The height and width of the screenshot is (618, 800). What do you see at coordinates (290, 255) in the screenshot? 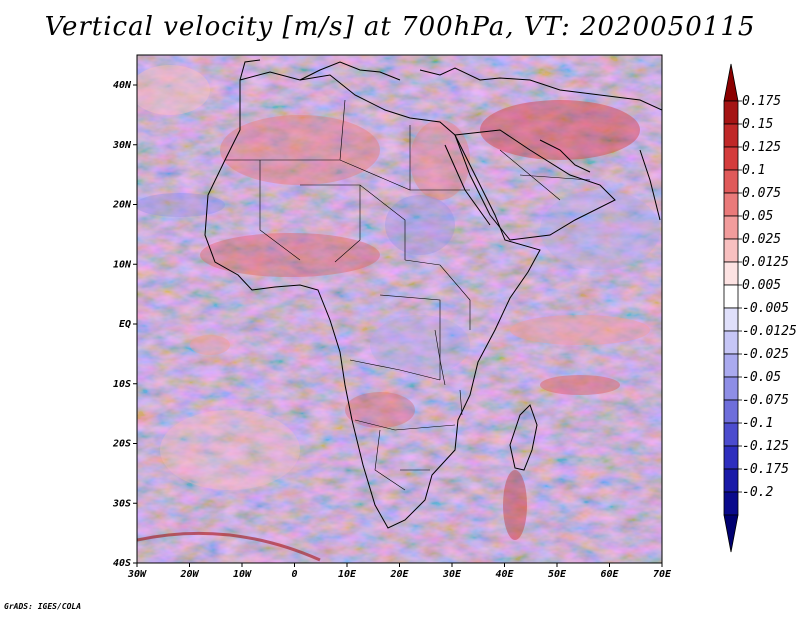
I see `patch-sahel` at bounding box center [290, 255].